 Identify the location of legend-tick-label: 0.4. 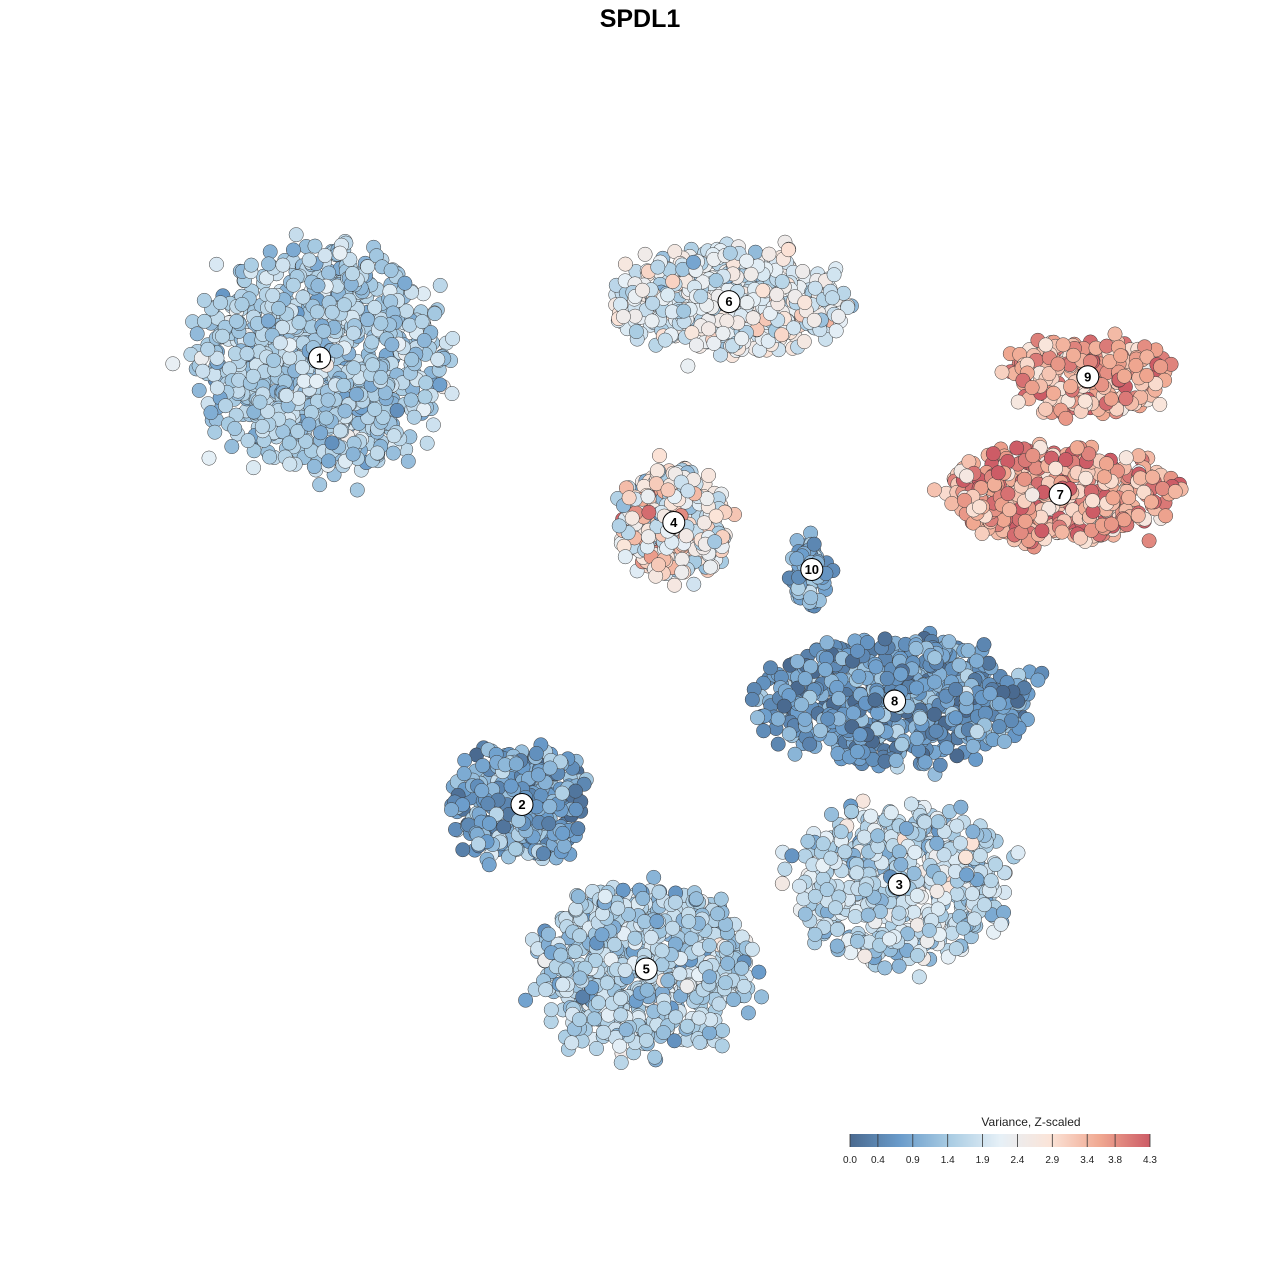
(878, 1160).